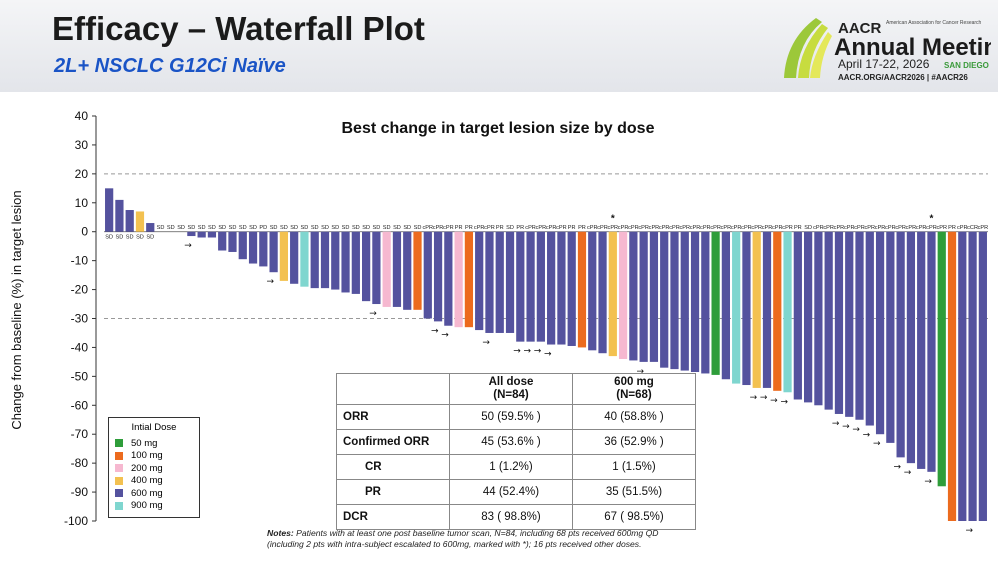  What do you see at coordinates (80, 290) in the screenshot?
I see `y-tick-label: -20` at bounding box center [80, 290].